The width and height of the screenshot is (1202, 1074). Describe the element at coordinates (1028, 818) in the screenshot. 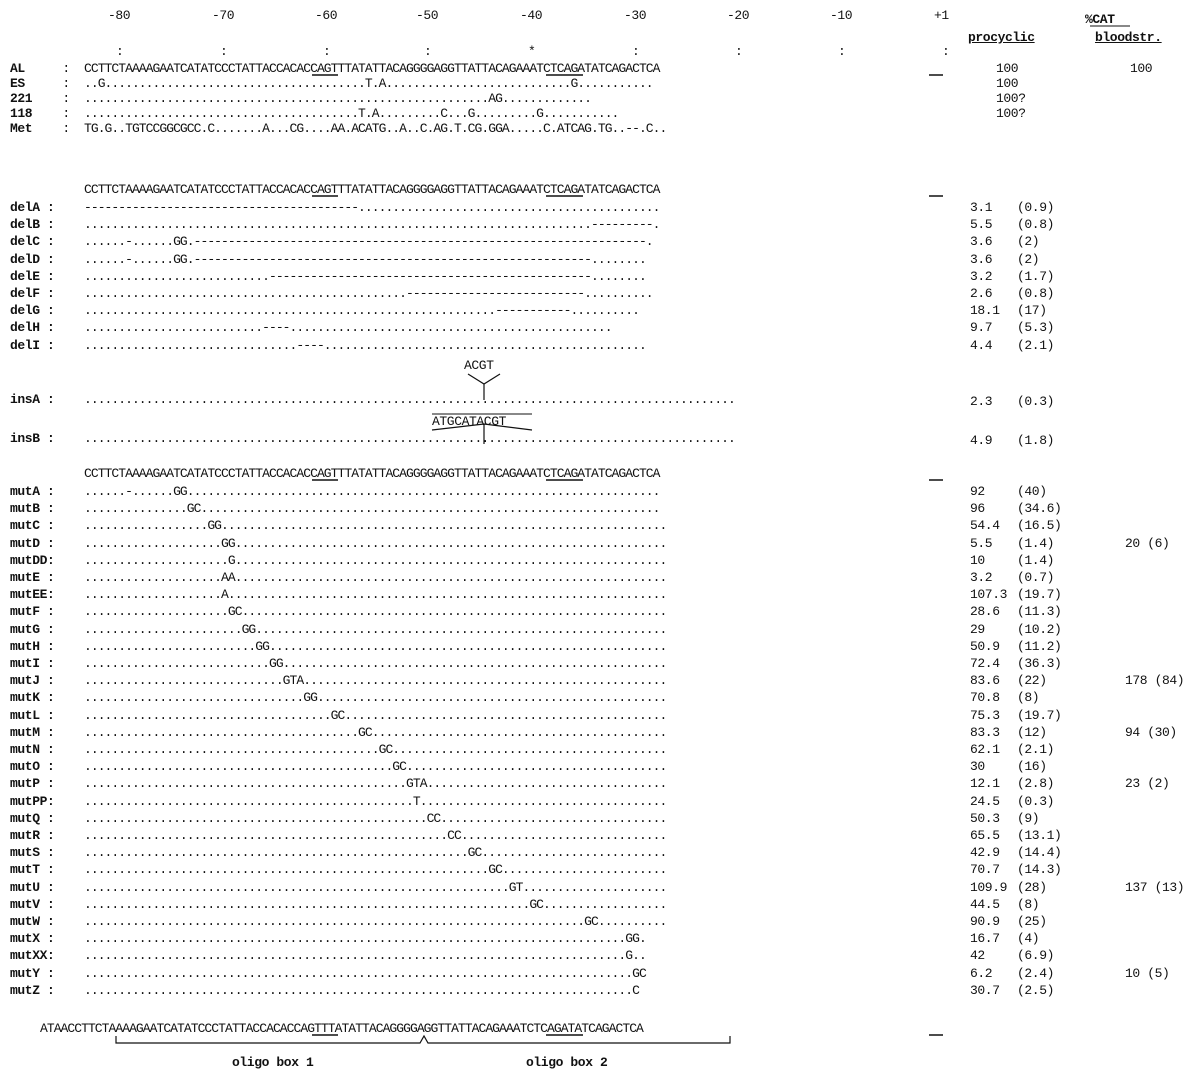

I see `procyclic-sd: (9)` at that location.